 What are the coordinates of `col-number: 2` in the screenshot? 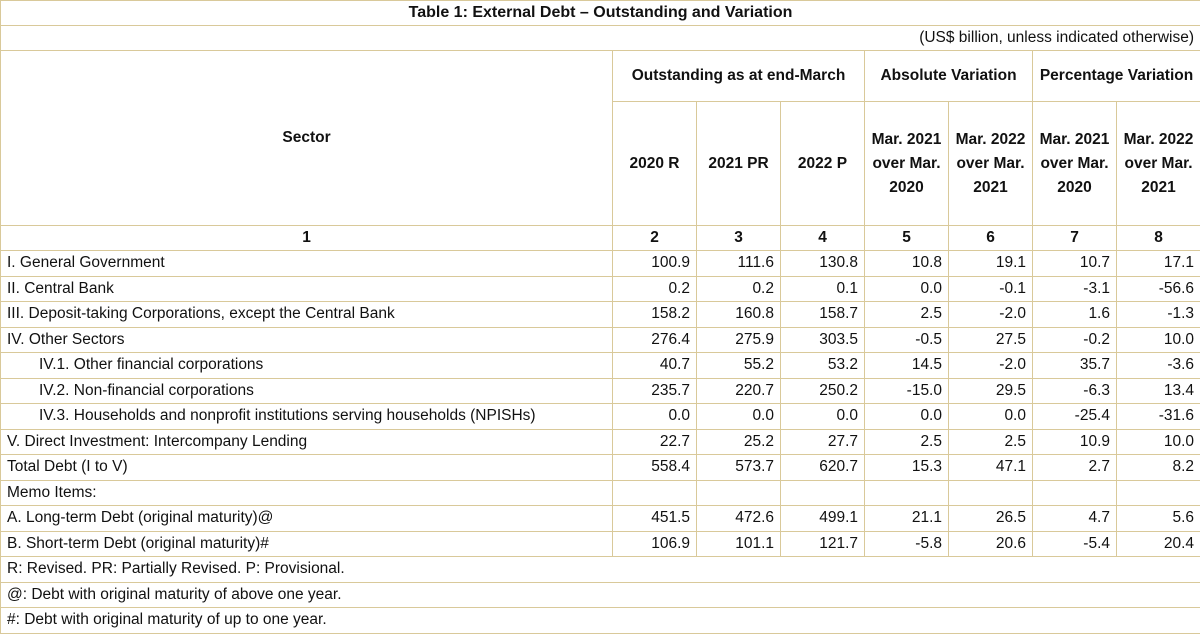 It's located at (654, 238).